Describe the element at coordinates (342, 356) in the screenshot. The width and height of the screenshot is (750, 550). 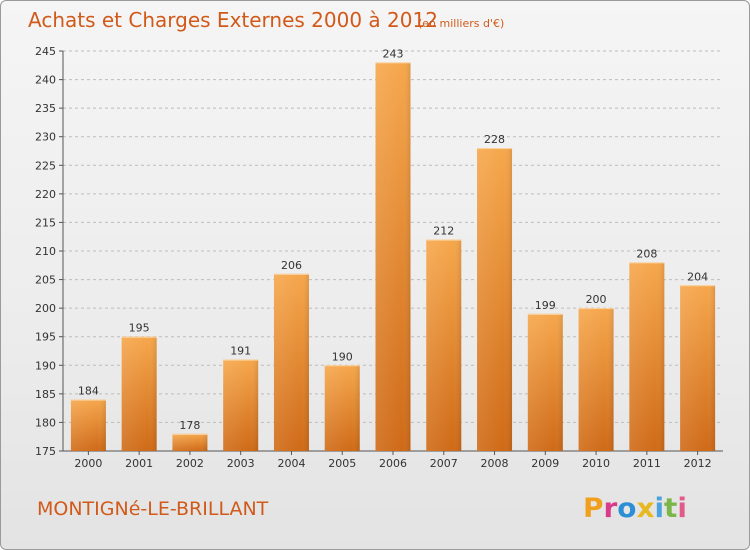
I see `data-label: 190` at that location.